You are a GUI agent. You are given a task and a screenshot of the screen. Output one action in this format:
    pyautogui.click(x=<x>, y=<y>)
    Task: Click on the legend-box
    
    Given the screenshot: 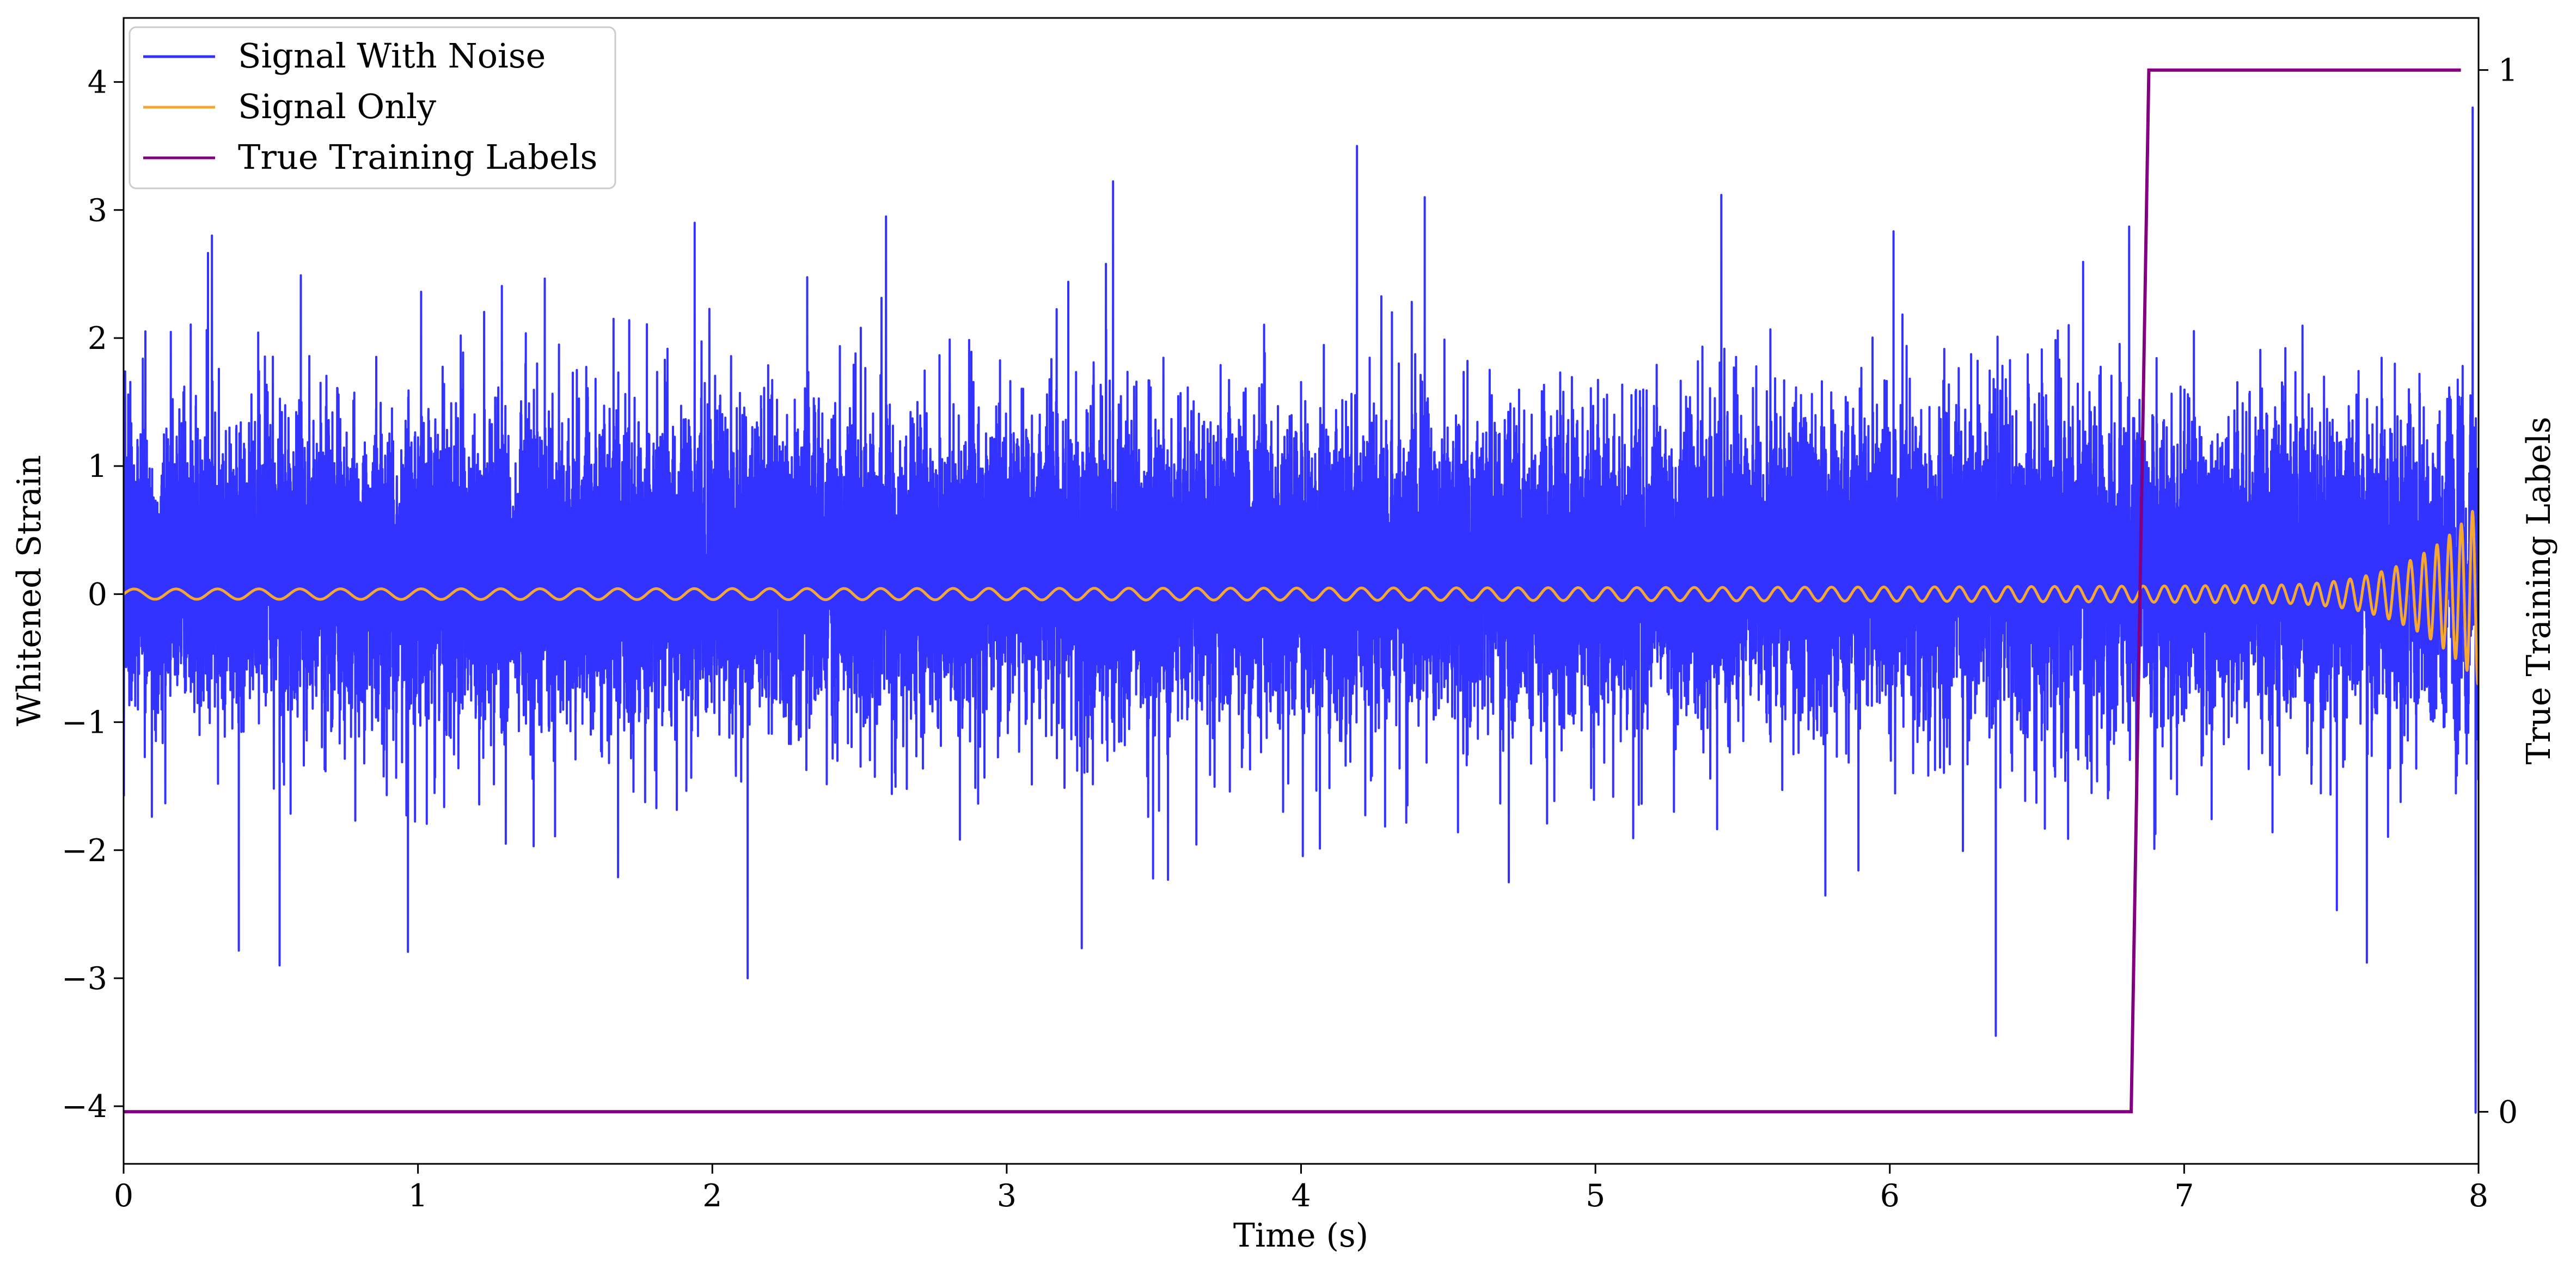 What is the action you would take?
    pyautogui.click(x=372, y=107)
    